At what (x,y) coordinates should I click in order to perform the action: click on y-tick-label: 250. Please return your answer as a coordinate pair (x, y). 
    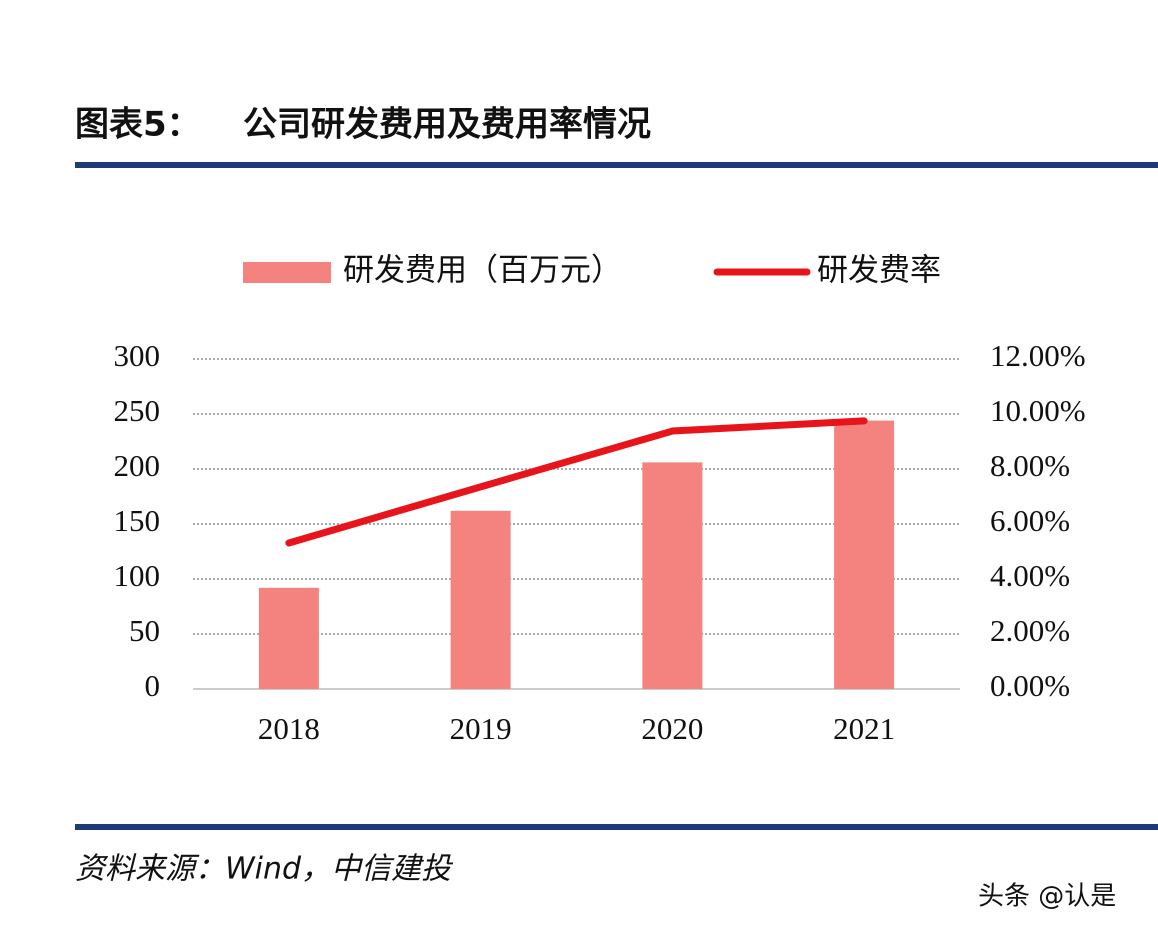
    Looking at the image, I should click on (137, 410).